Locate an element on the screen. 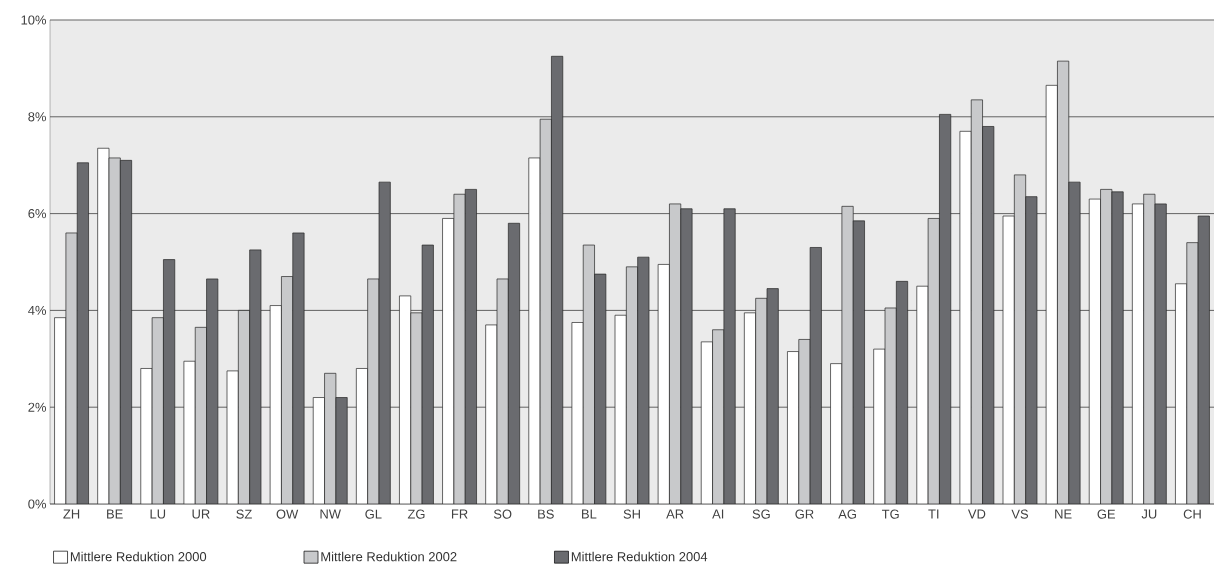  x-tick-label: AR is located at coordinates (675, 514).